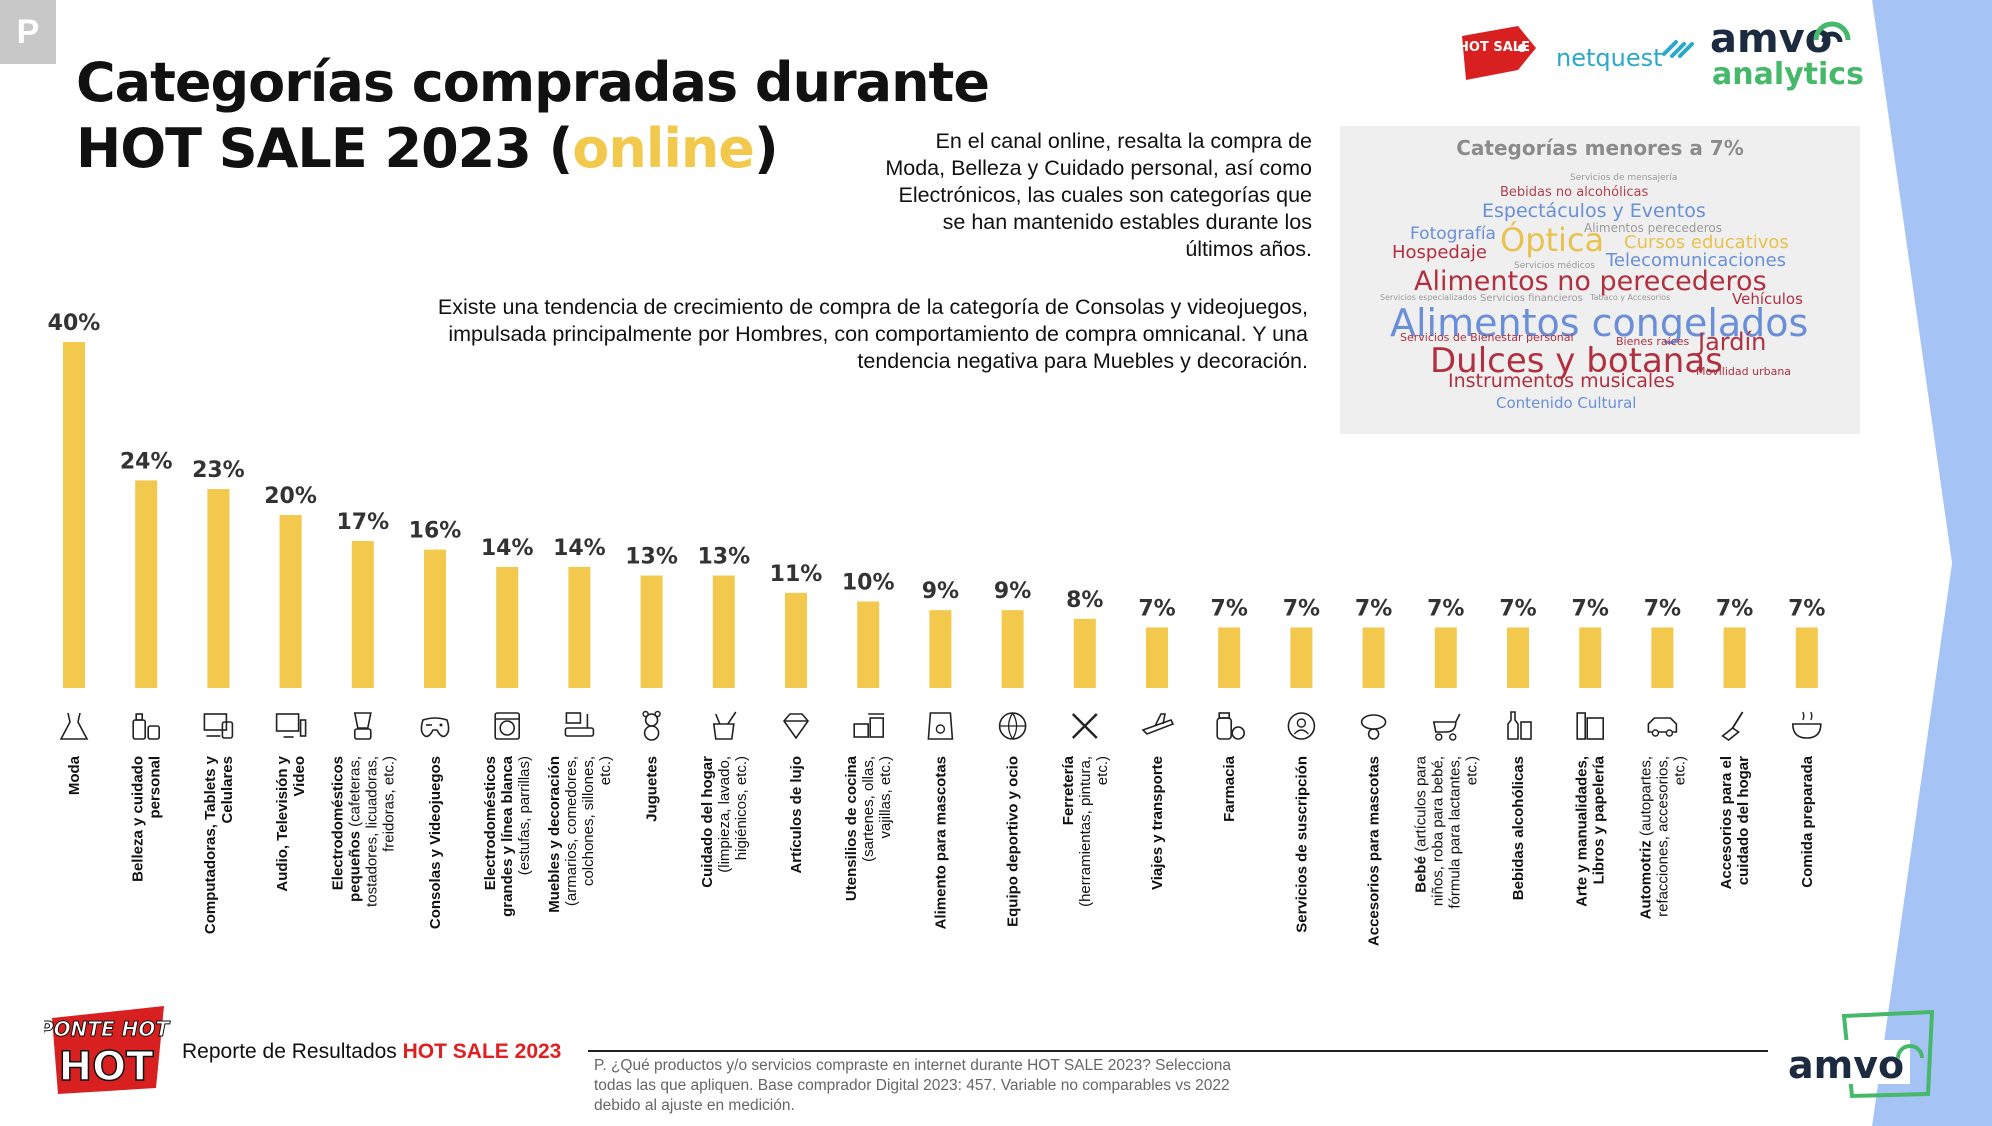  Describe the element at coordinates (1374, 851) in the screenshot. I see `category-label: Accesorios para mascotas` at that location.